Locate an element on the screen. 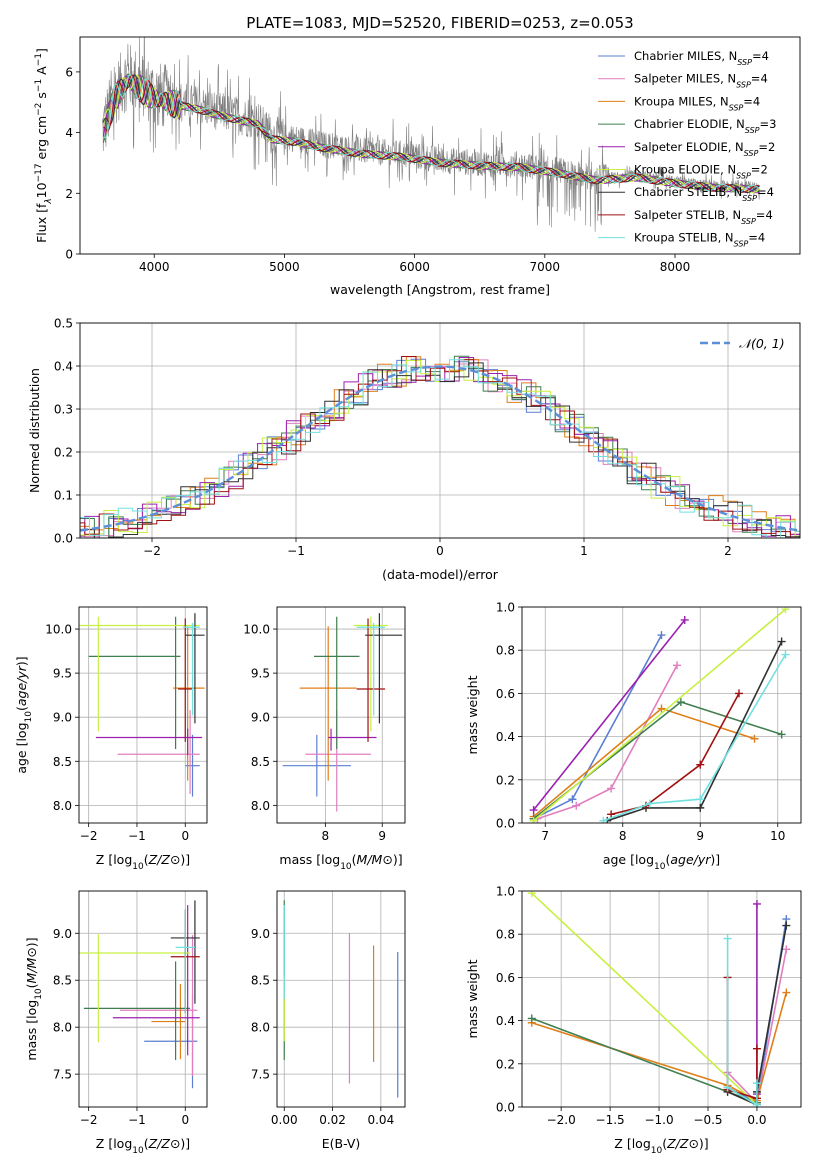 The height and width of the screenshot is (1170, 819). label-part: mass [log is located at coordinates (309, 859).